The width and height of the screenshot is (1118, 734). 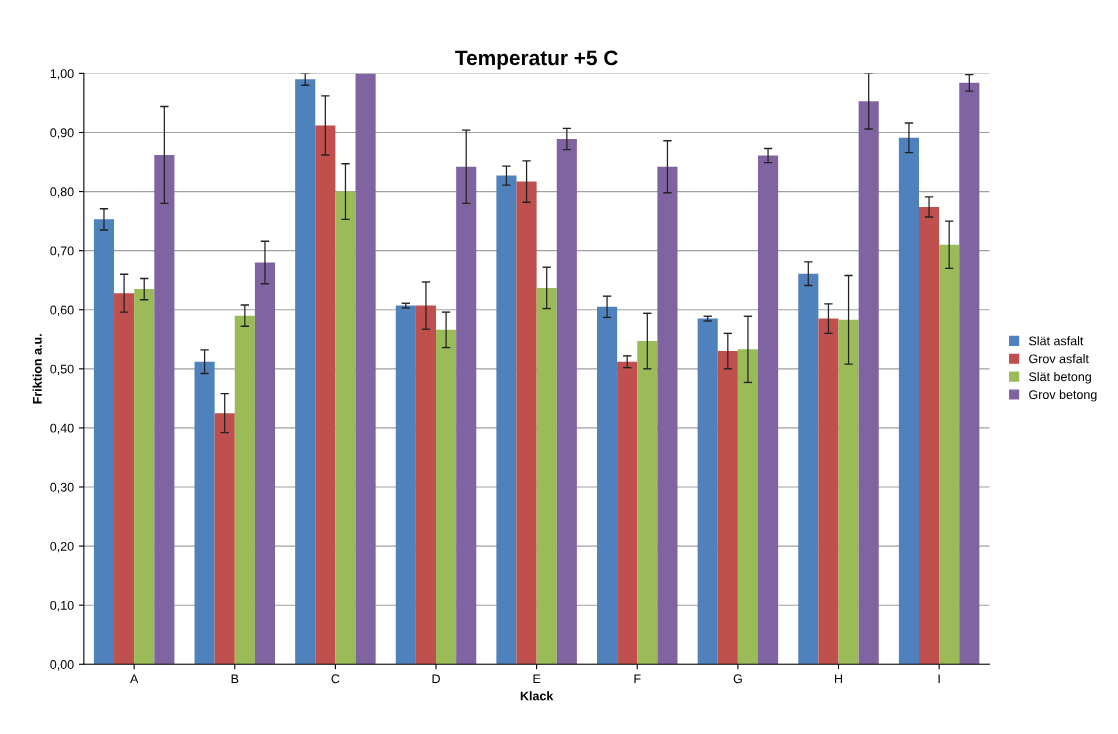 I want to click on y-tick-label: 0,70, so click(x=62, y=251).